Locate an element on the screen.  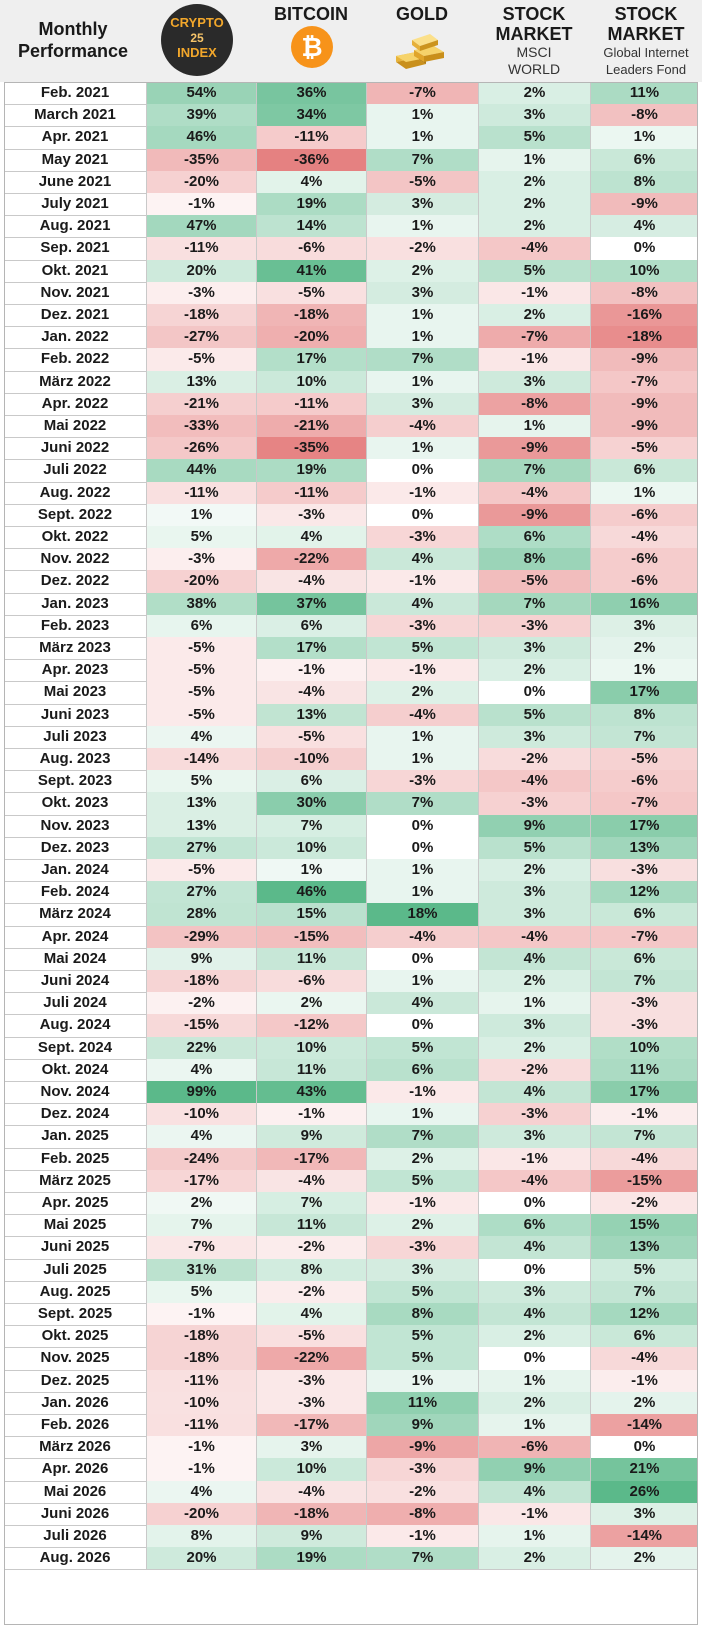
month-cell: Sept. 2025 is located at coordinates (75, 1313).